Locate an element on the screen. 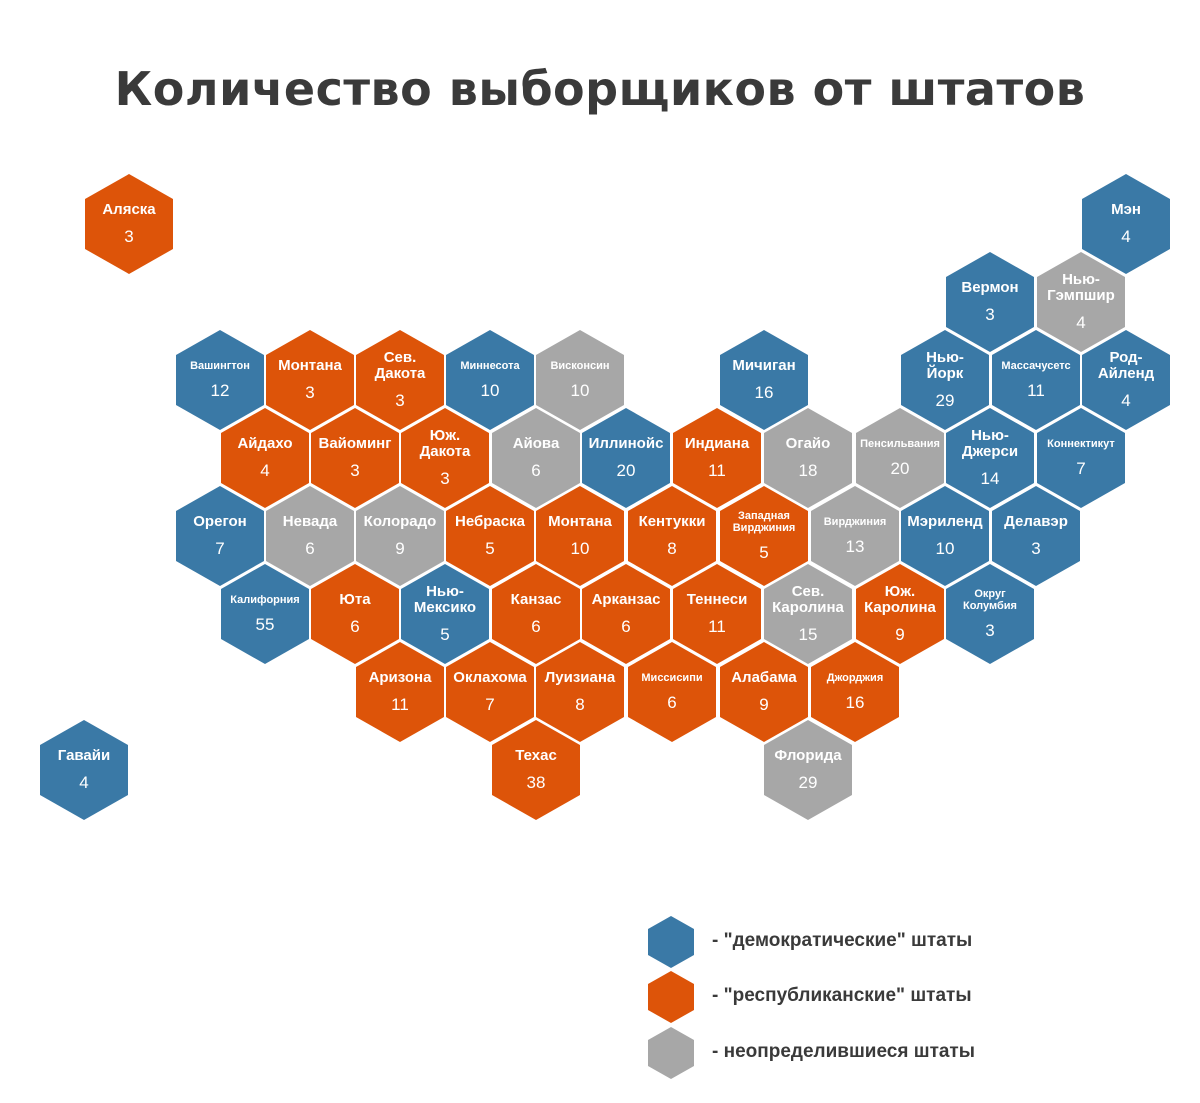 Image resolution: width=1200 pixels, height=1103 pixels. state-name: Огайо is located at coordinates (808, 443).